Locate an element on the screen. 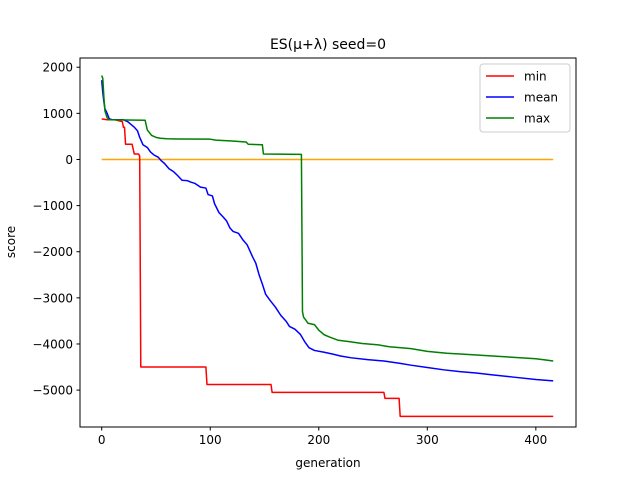 The height and width of the screenshot is (480, 640). x-tick-label: 400 is located at coordinates (535, 440).